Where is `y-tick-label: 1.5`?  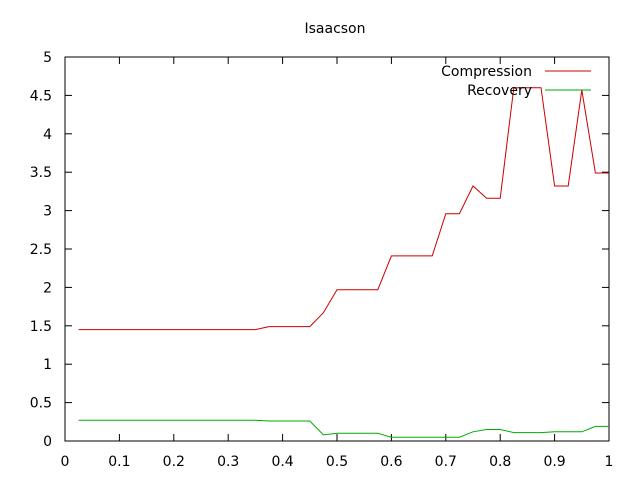 y-tick-label: 1.5 is located at coordinates (41, 327).